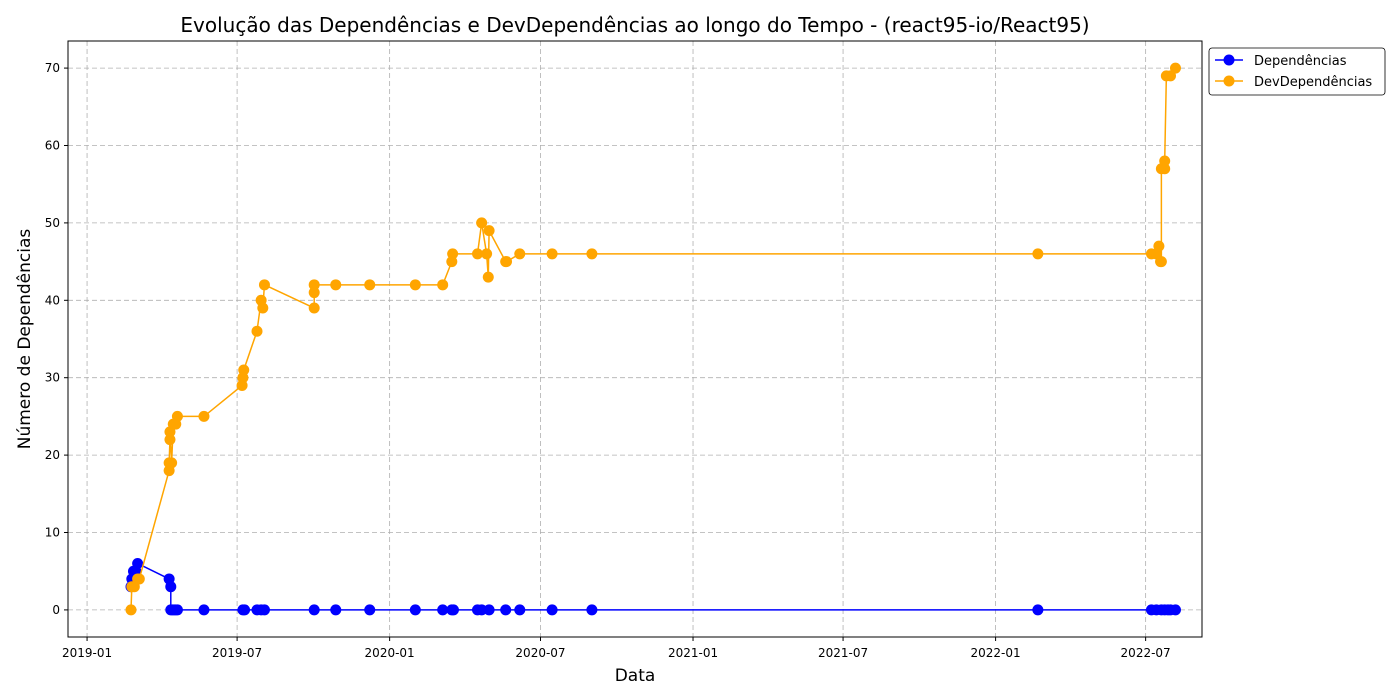 The width and height of the screenshot is (1400, 700). What do you see at coordinates (52, 455) in the screenshot?
I see `y-tick-label: 20` at bounding box center [52, 455].